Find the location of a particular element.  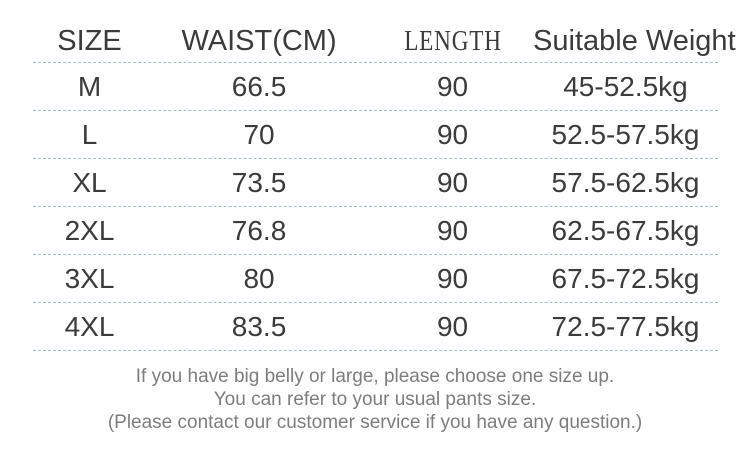

note-line: You can refer to your usual pants size. is located at coordinates (375, 399).